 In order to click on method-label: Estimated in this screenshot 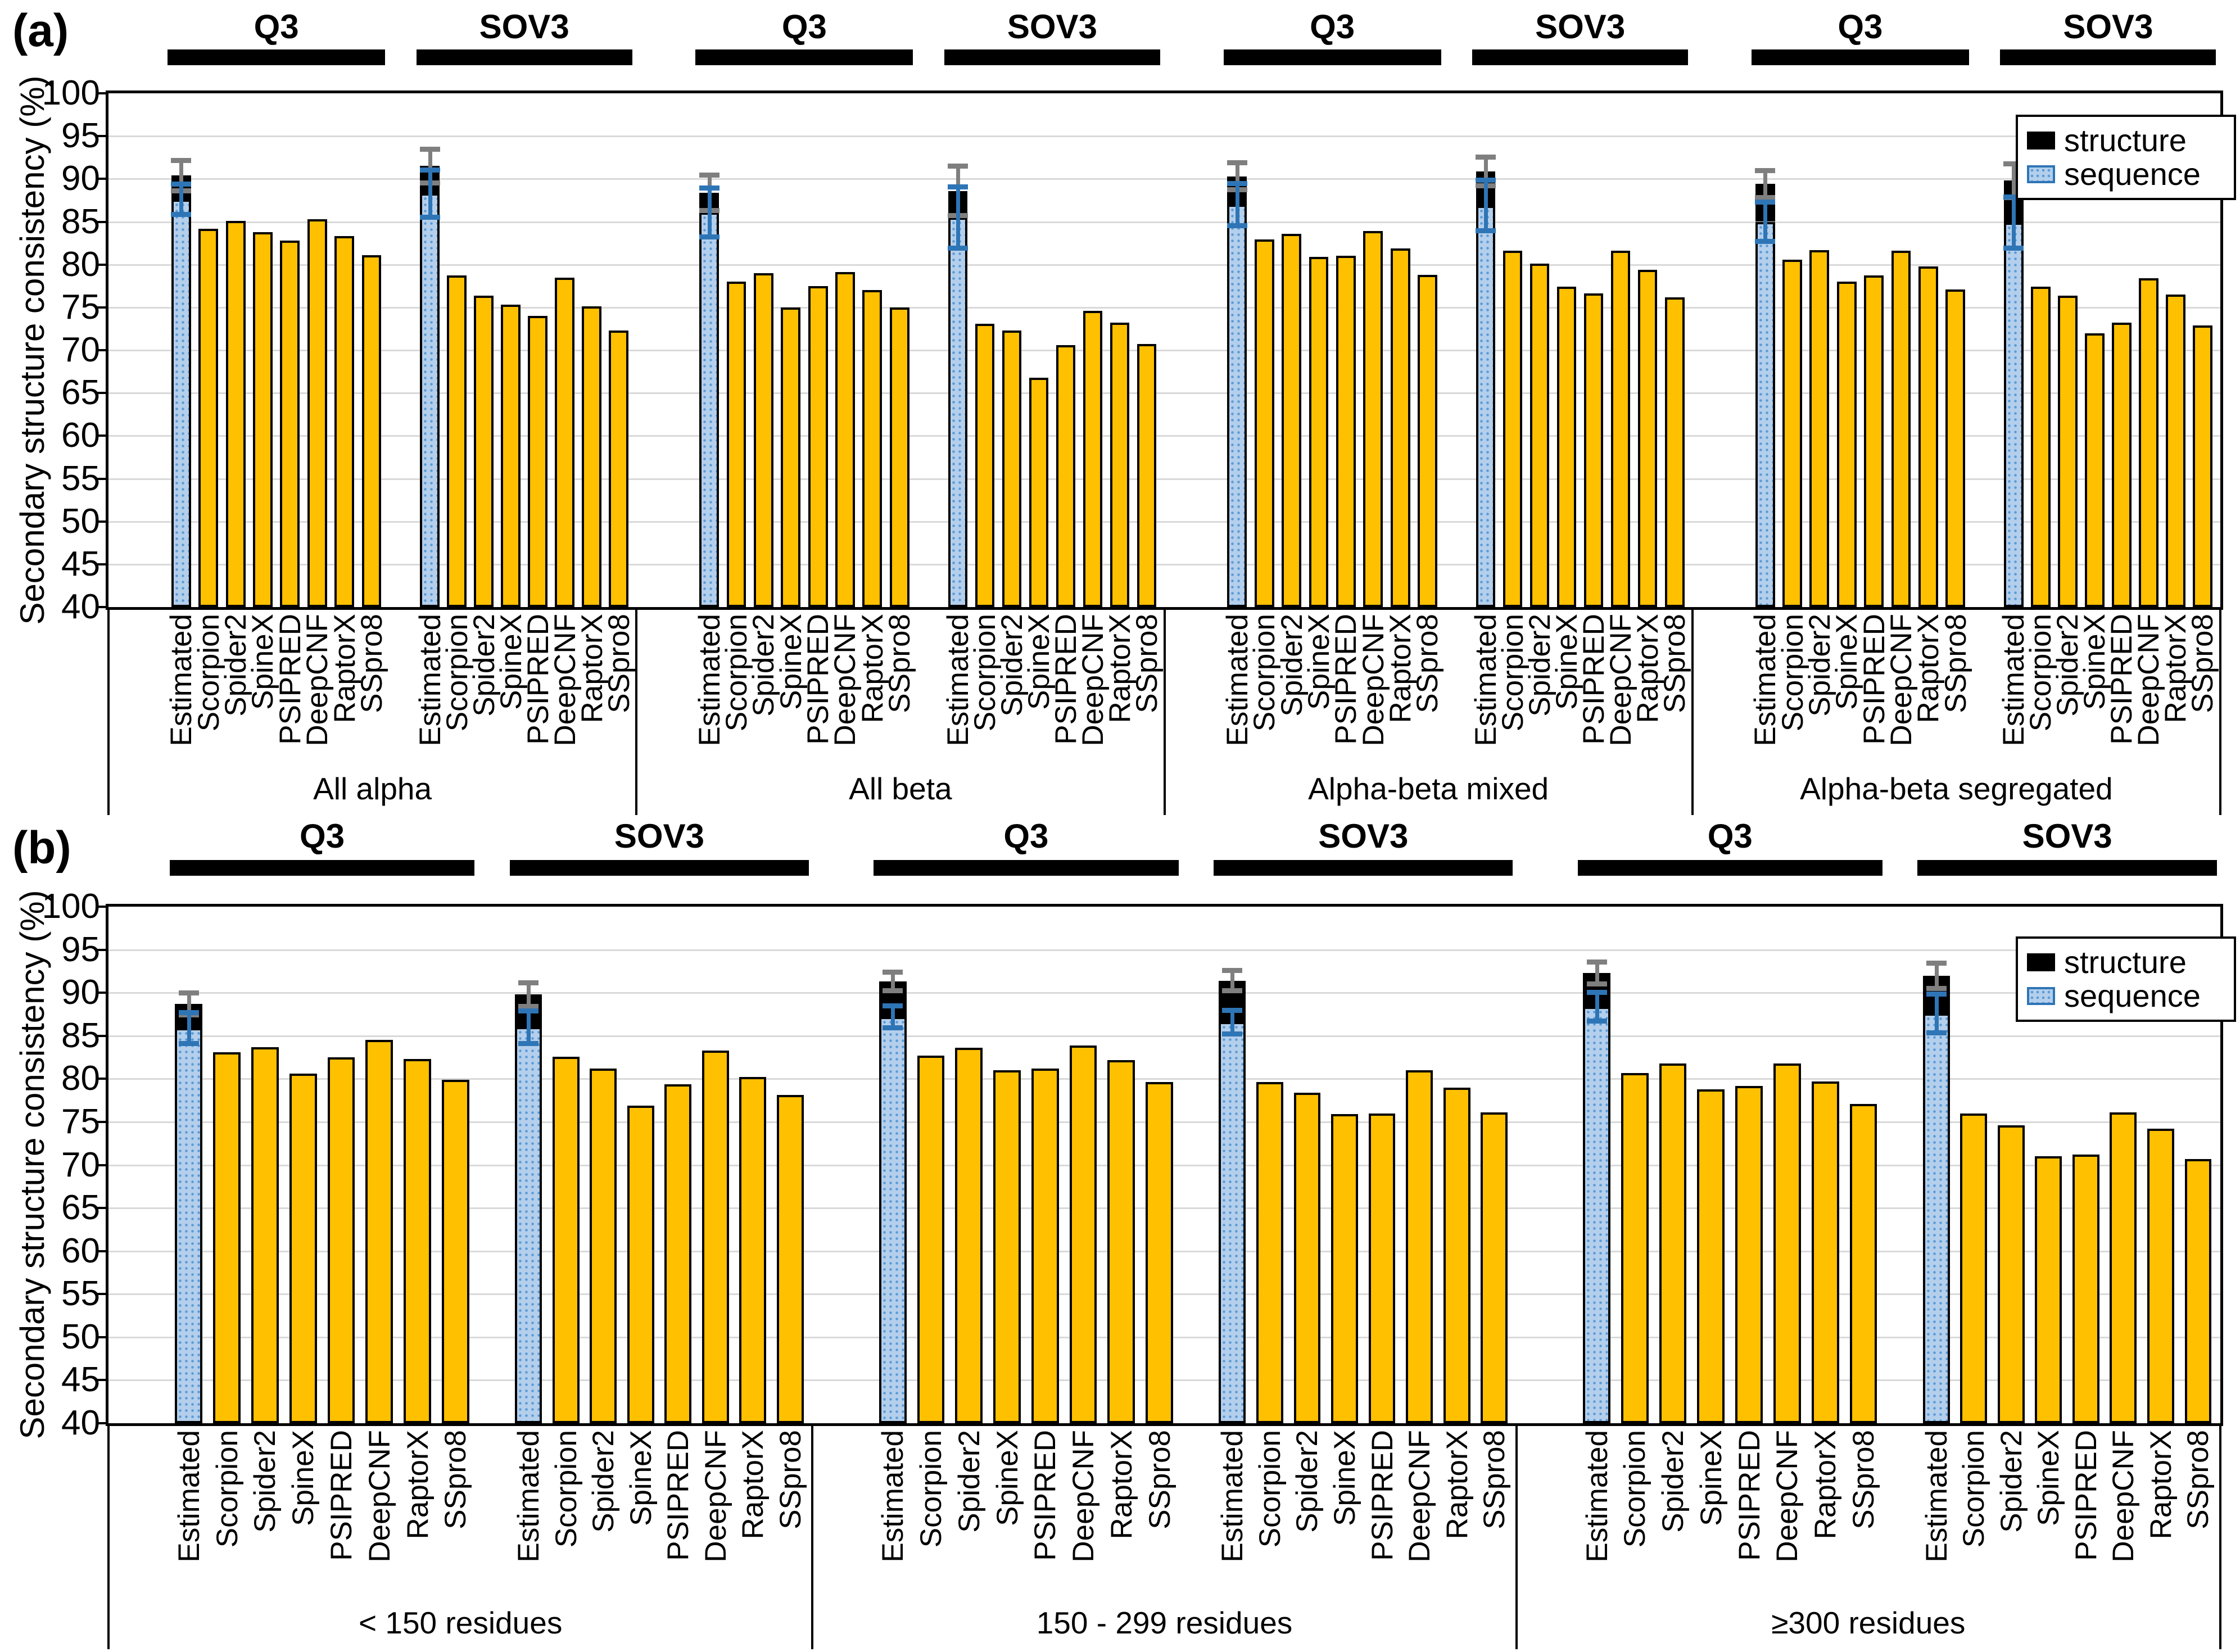, I will do `click(893, 1496)`.